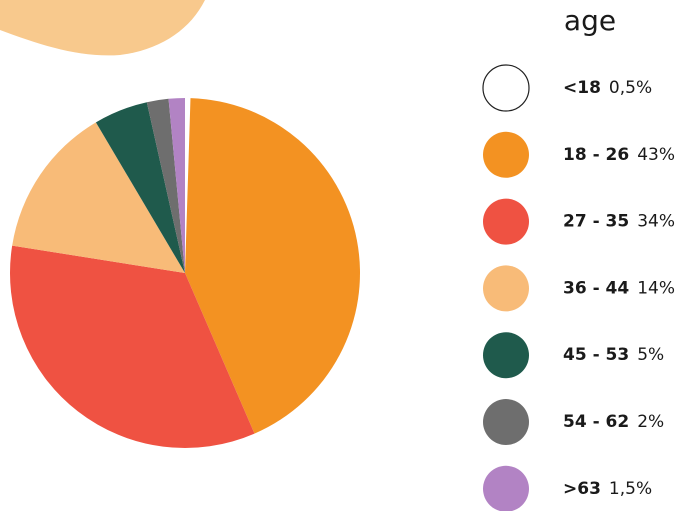  Describe the element at coordinates (656, 222) in the screenshot. I see `legend-value: 34%` at that location.